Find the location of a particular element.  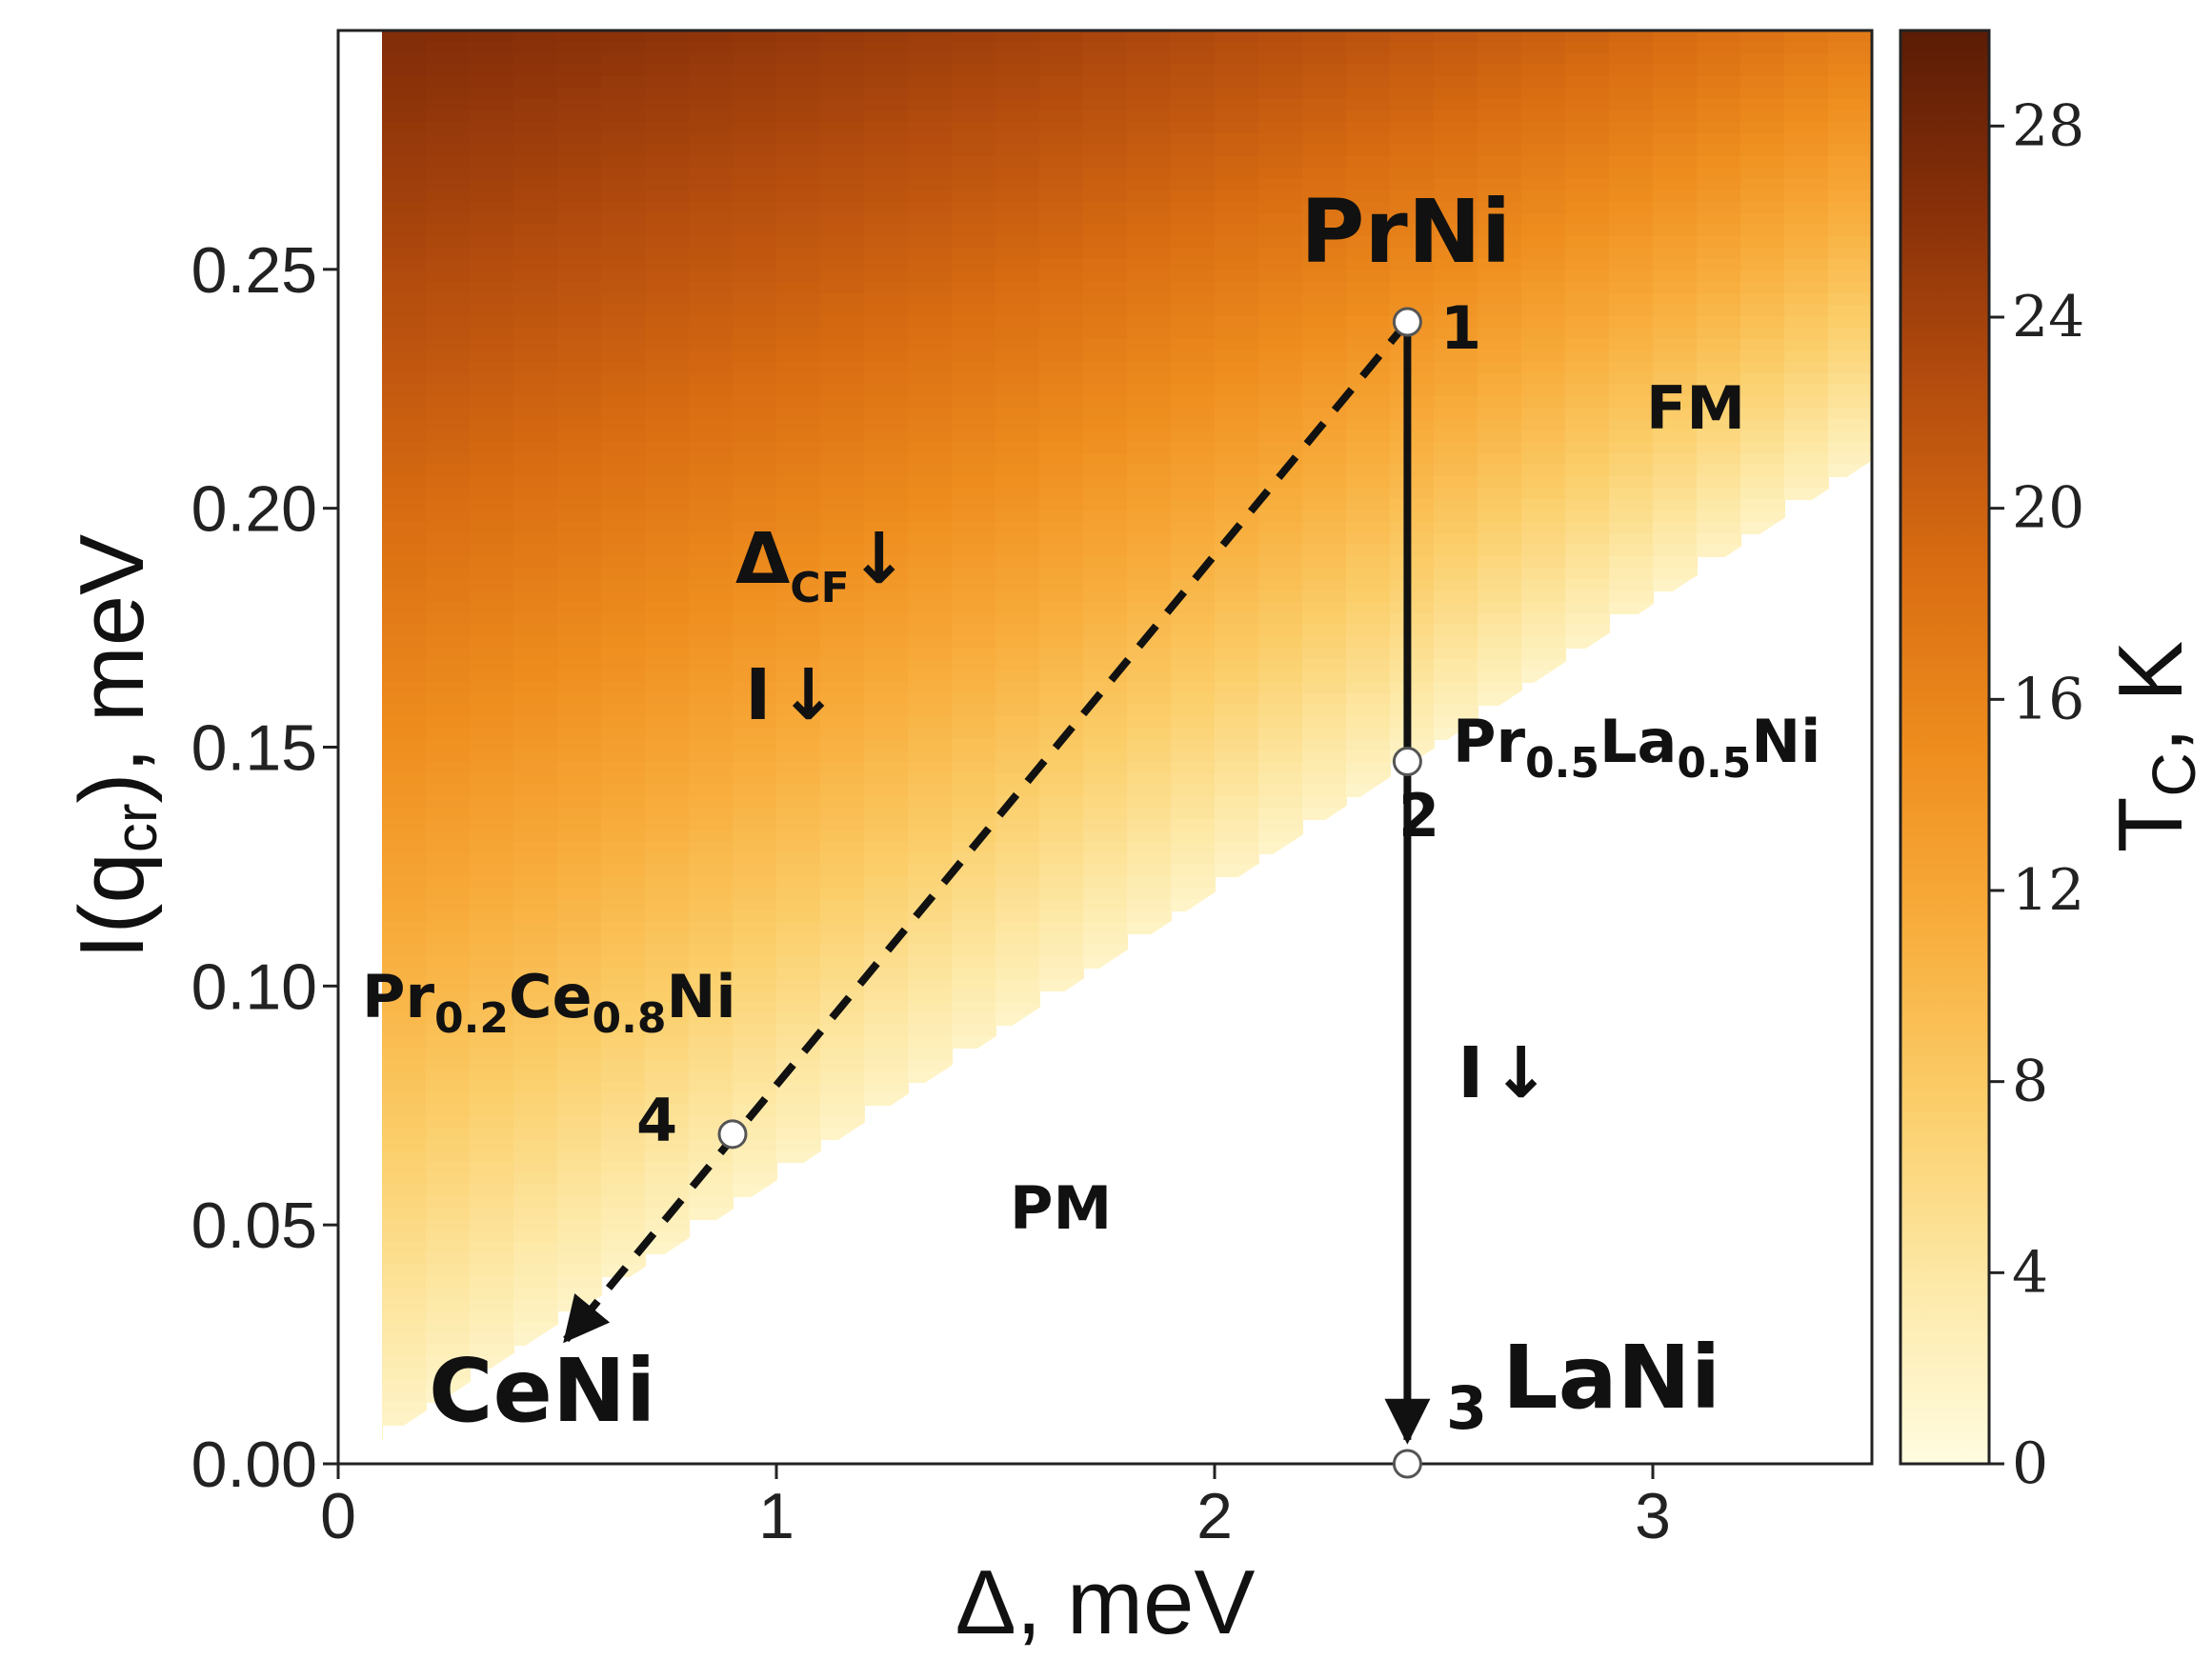

label-pr02-ce08-ni: Pr0.2Ce0.8Ni is located at coordinates (549, 1002).